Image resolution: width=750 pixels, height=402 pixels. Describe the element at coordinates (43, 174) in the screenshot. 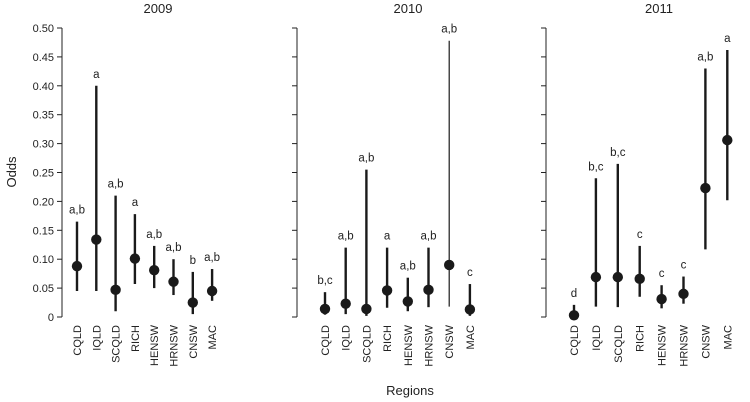

I see `y-tick-label: 0.25` at that location.